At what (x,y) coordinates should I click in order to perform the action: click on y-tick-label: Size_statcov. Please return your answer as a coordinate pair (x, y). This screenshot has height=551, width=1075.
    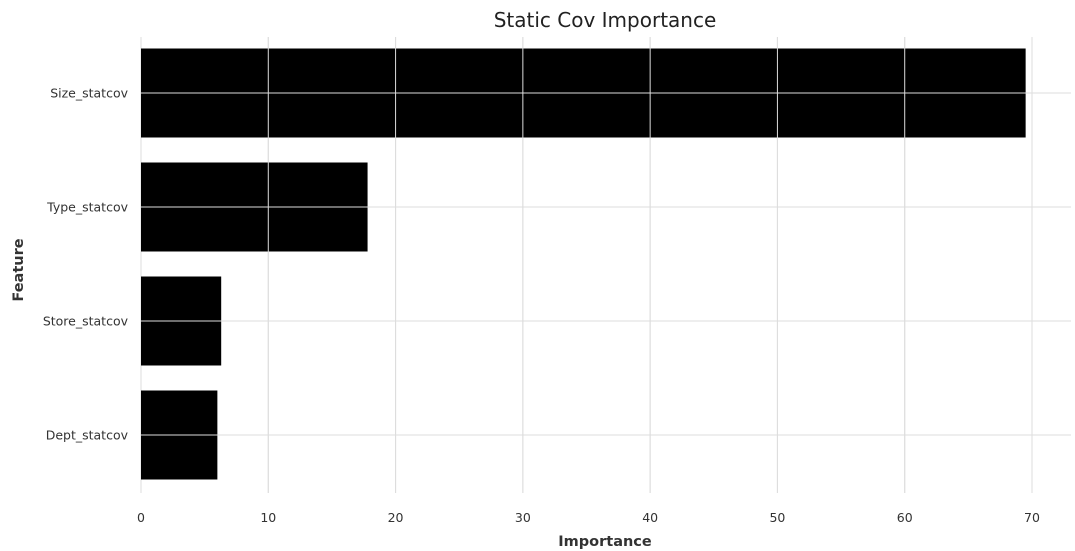
    Looking at the image, I should click on (89, 93).